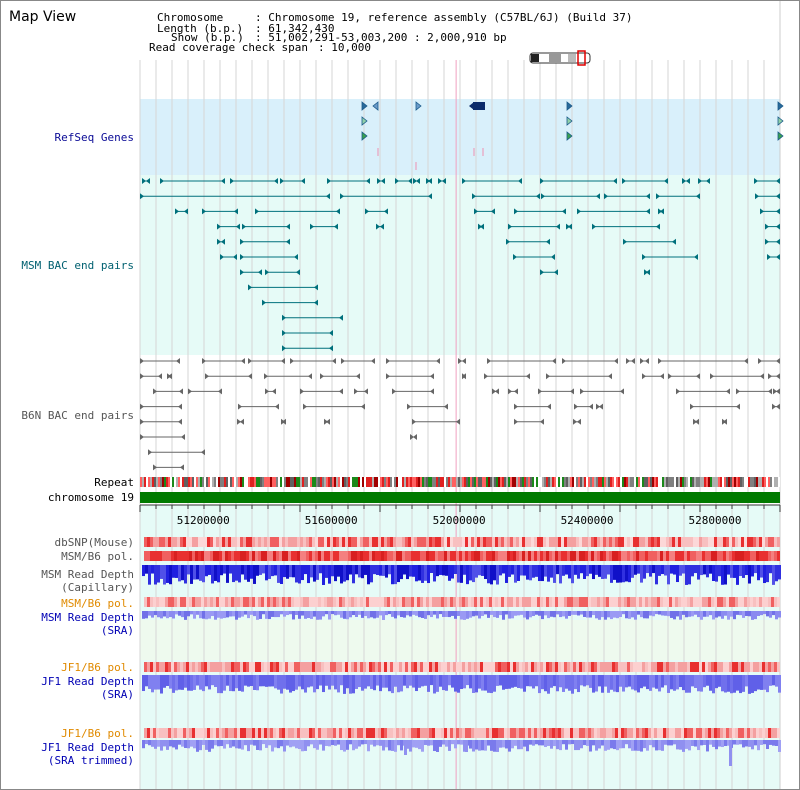  I want to click on track-label-jf1-b6-pol-1: JF1/B6 pol., so click(97, 667).